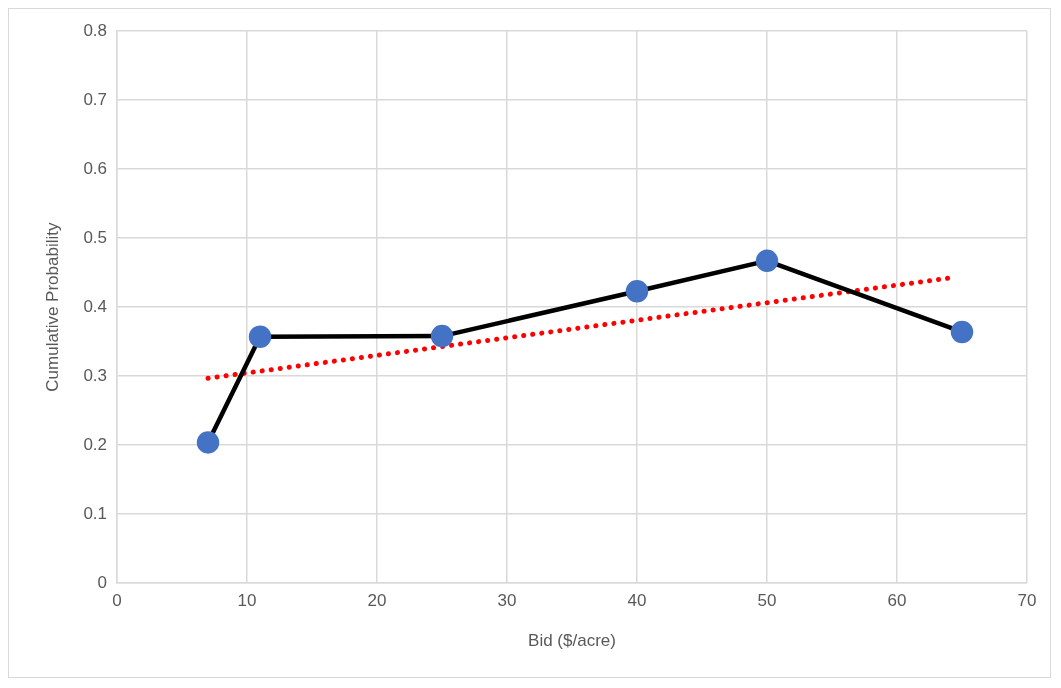 The height and width of the screenshot is (688, 1061). I want to click on x-tick-label: 60, so click(897, 601).